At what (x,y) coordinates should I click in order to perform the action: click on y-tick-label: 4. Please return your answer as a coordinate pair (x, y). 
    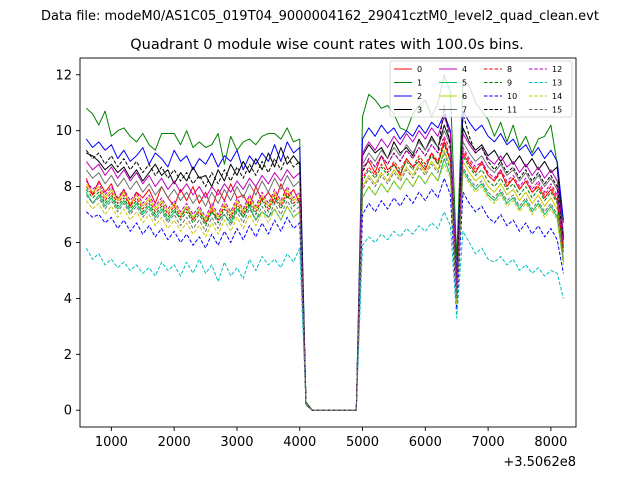
    Looking at the image, I should click on (68, 299).